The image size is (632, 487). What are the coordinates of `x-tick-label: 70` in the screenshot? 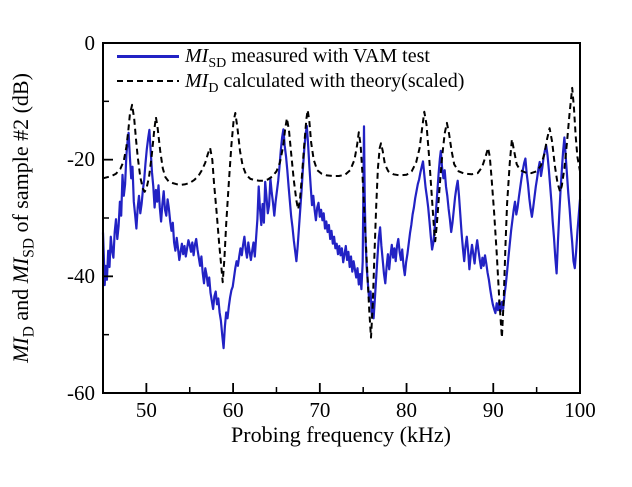 It's located at (320, 410).